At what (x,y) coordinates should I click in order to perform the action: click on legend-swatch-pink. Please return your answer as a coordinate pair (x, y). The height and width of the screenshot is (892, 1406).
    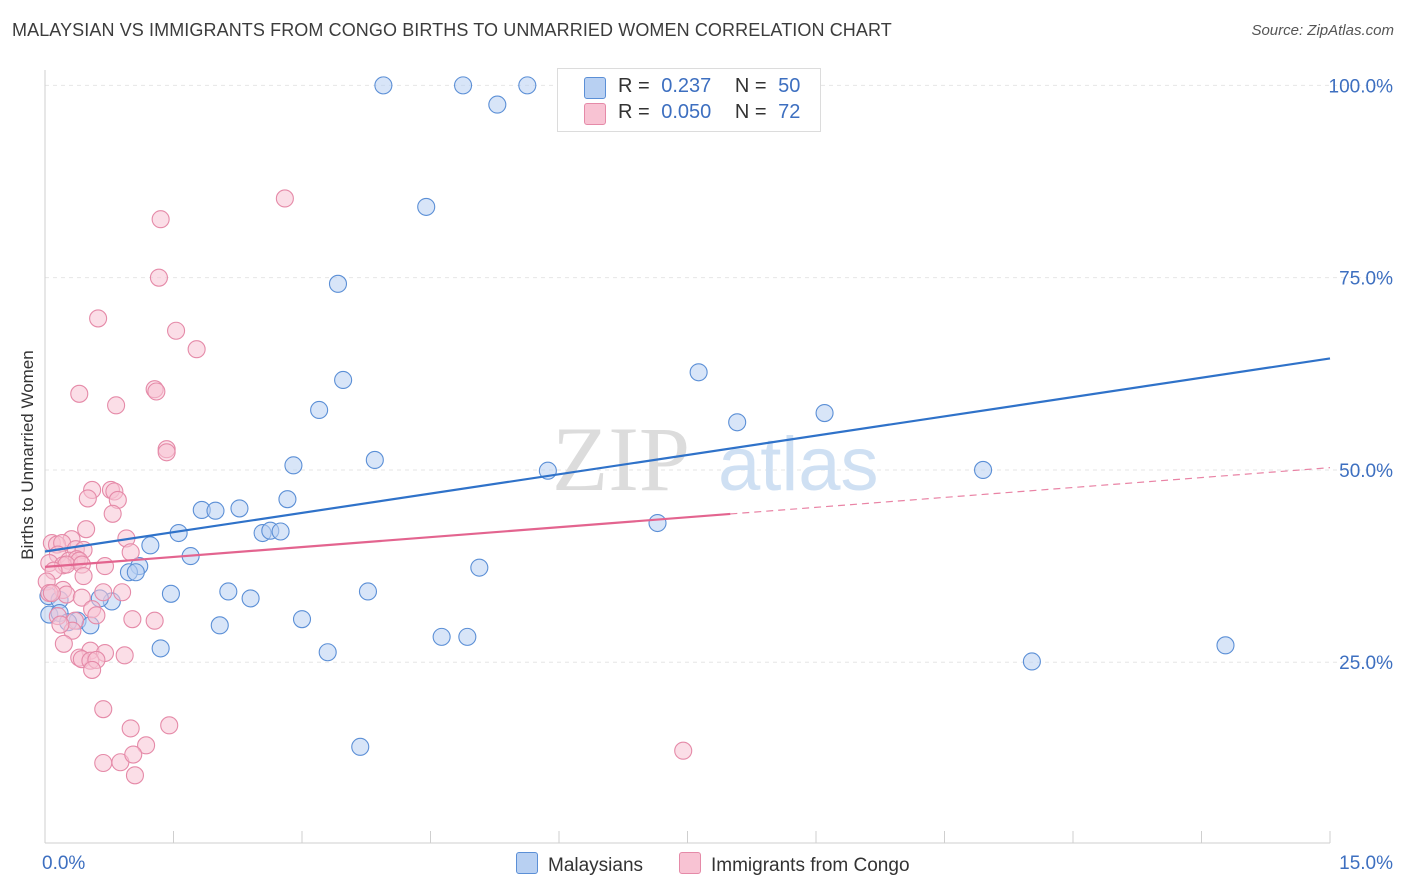
    Looking at the image, I should click on (595, 114).